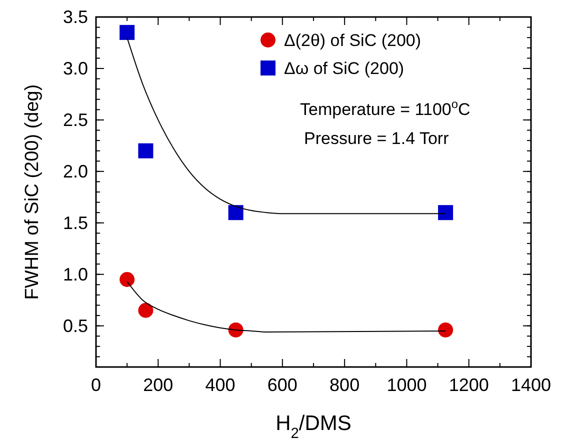  I want to click on annotation: Pressure = 1.4 Torr, so click(377, 138).